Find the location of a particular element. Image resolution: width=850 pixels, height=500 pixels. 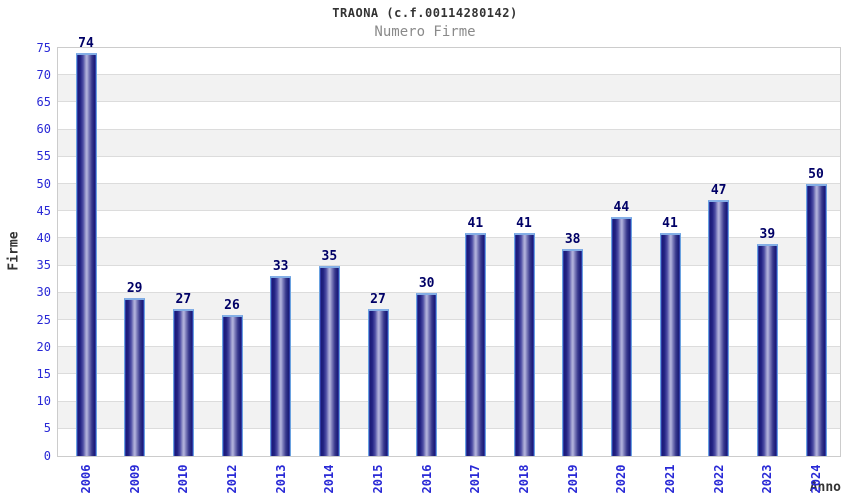

x-tick-label: 2019 is located at coordinates (572, 479).